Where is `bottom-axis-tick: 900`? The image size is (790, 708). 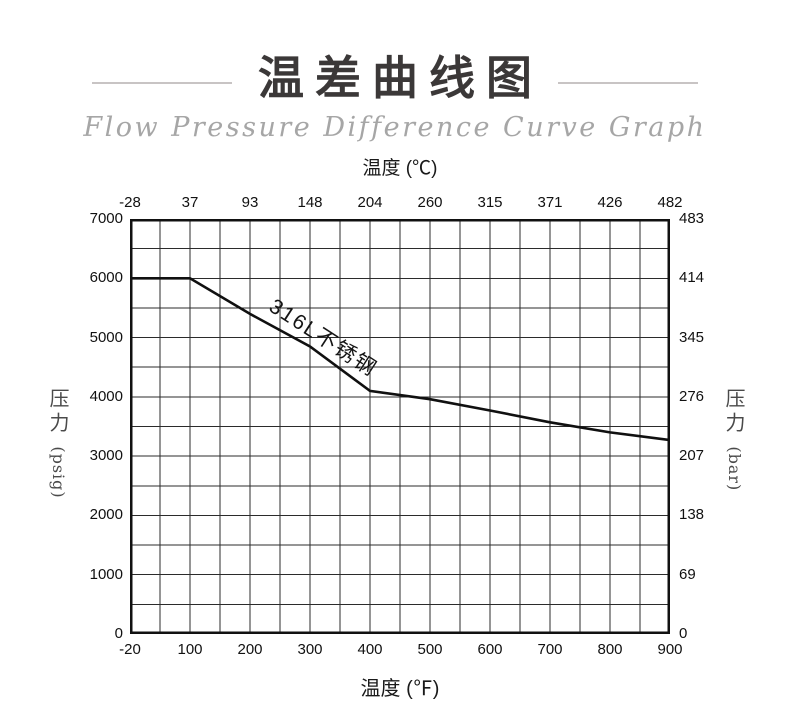
bottom-axis-tick: 900 is located at coordinates (670, 649).